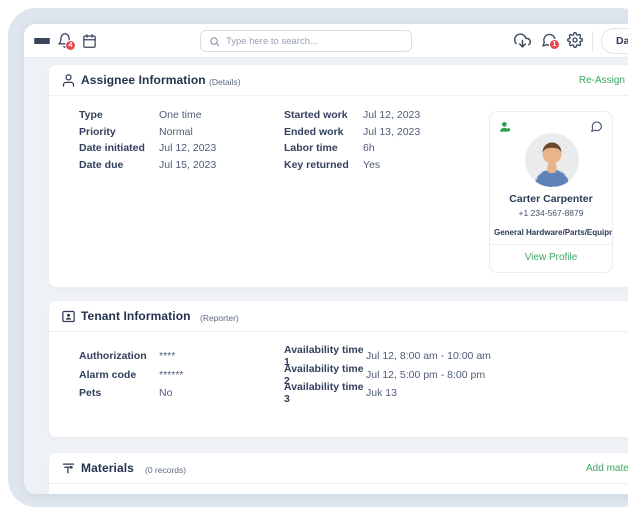 Image resolution: width=628 pixels, height=520 pixels. I want to click on materials-section-title: Materials, so click(107, 468).